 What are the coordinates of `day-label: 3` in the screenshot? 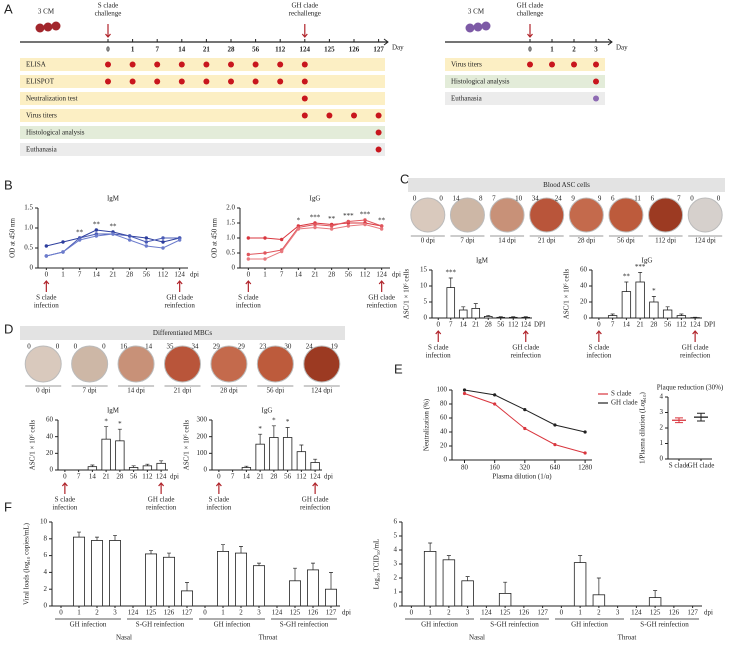 It's located at (596, 50).